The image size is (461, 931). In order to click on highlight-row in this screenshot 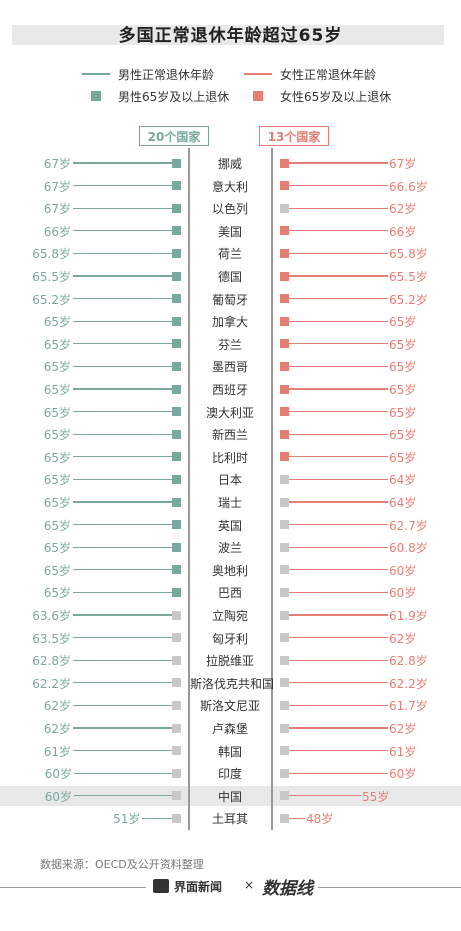, I will do `click(230, 795)`.